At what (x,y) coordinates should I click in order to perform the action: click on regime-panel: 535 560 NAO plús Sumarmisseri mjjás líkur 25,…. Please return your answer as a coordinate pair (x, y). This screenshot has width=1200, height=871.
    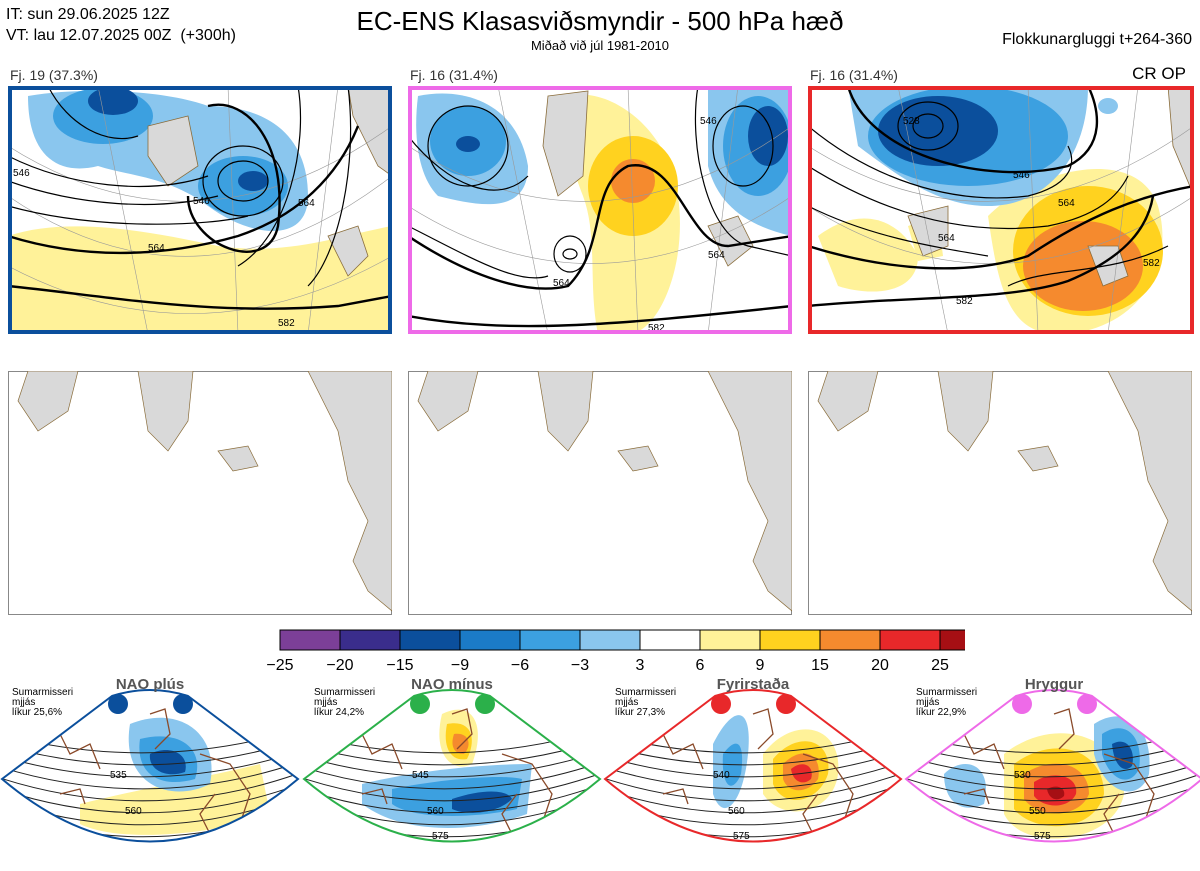
    Looking at the image, I should click on (150, 772).